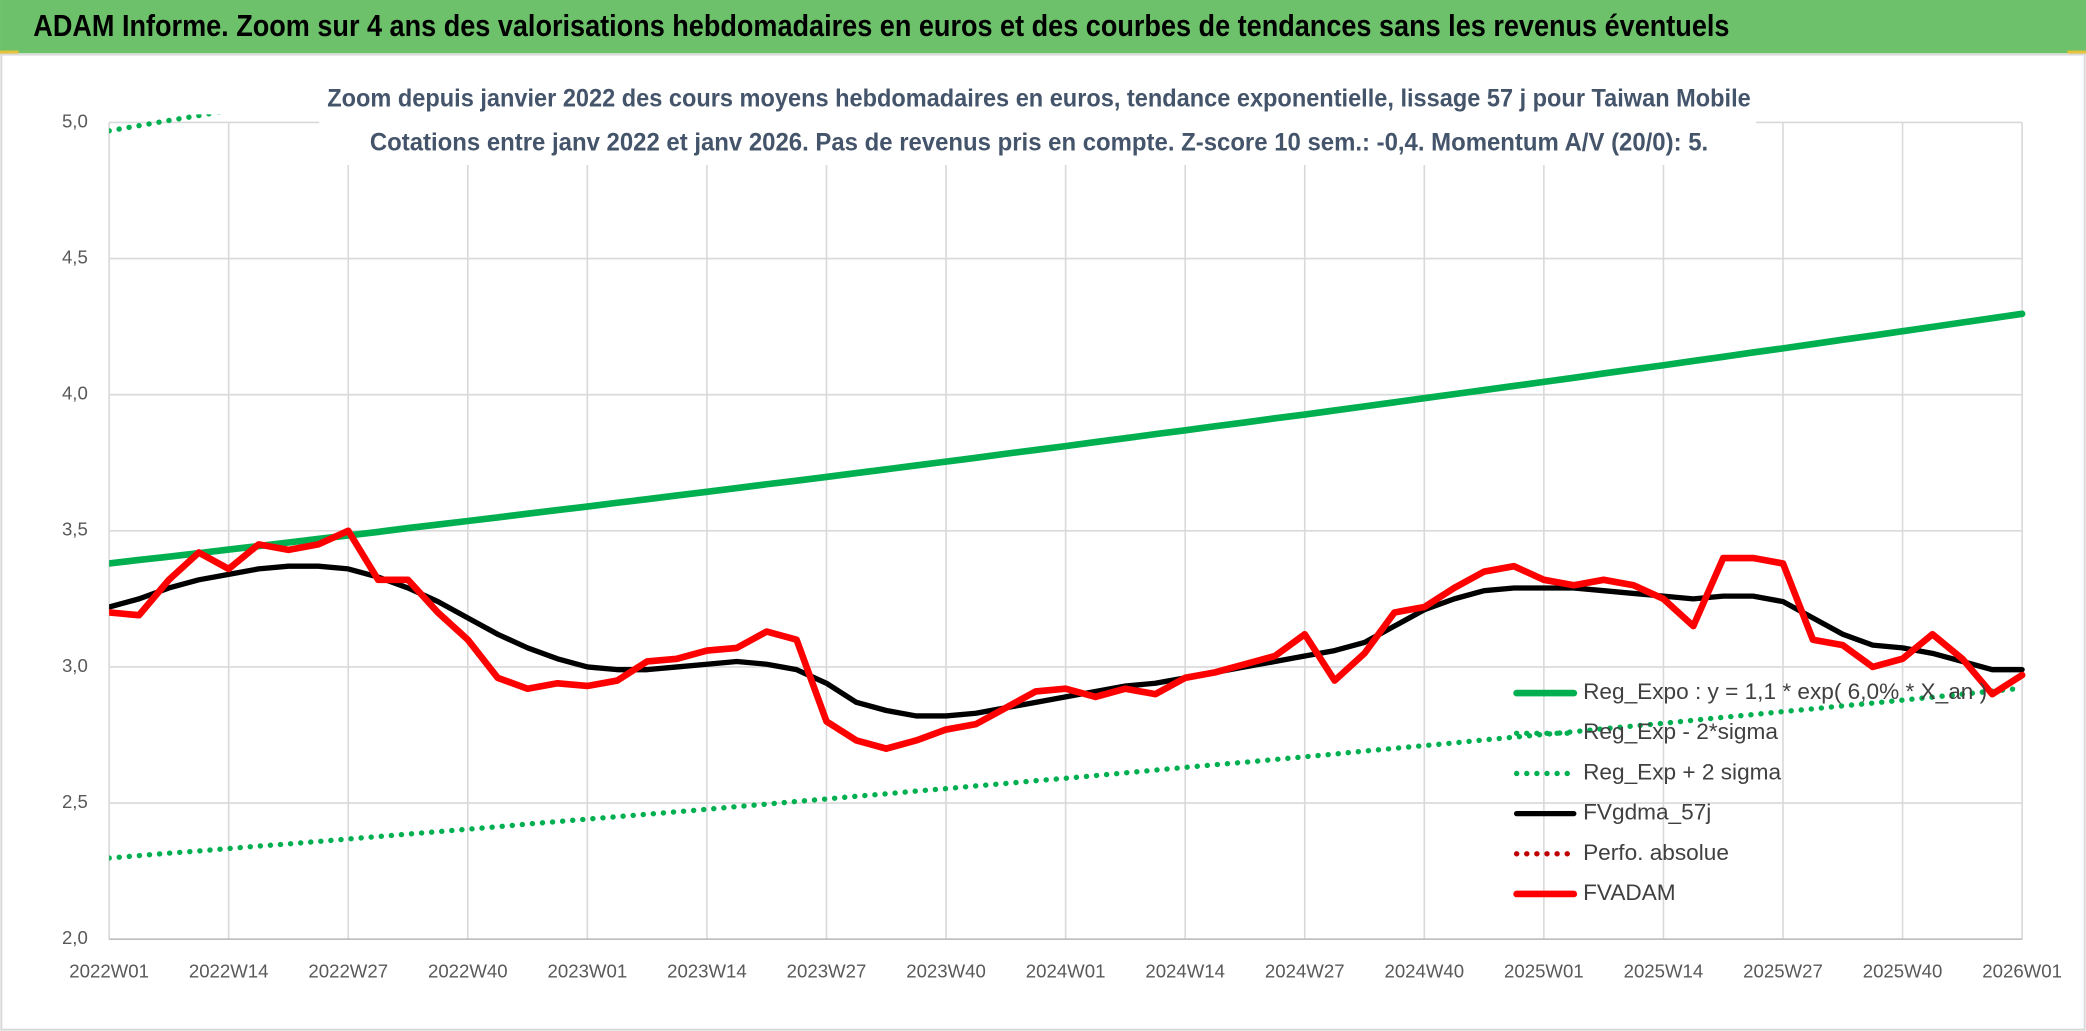 Image resolution: width=2086 pixels, height=1031 pixels. What do you see at coordinates (1682, 771) in the screenshot?
I see `legend-label: Reg_Exp + 2 sigma` at bounding box center [1682, 771].